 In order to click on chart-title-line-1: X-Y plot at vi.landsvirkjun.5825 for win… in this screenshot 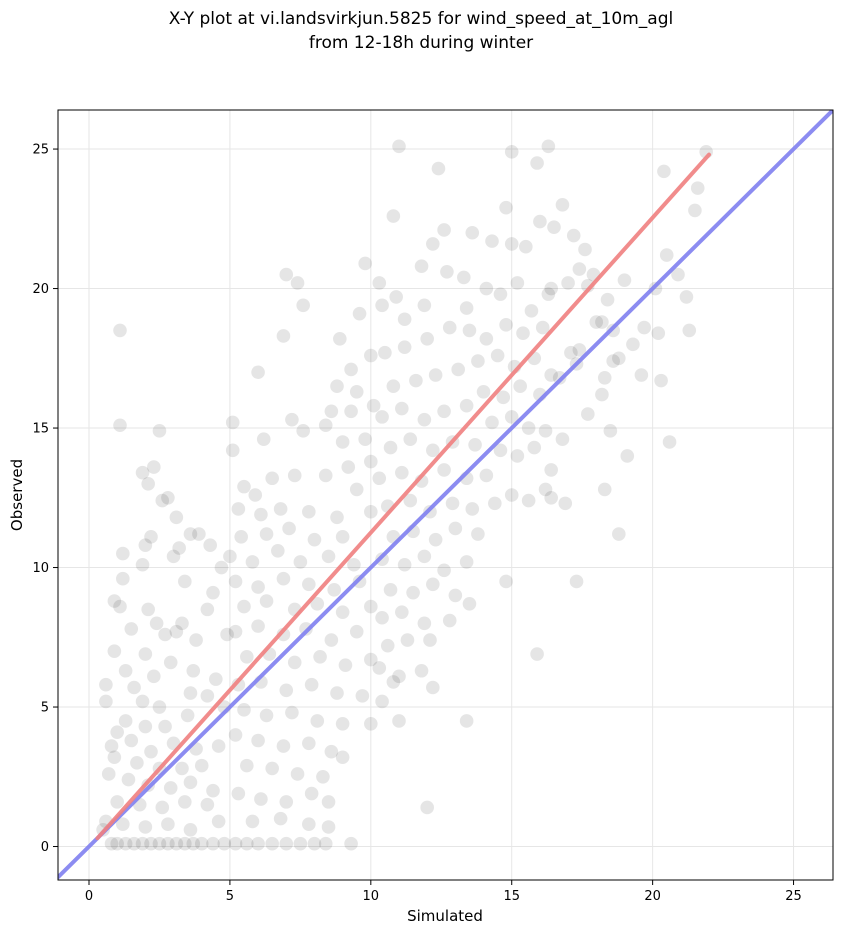, I will do `click(421, 19)`.